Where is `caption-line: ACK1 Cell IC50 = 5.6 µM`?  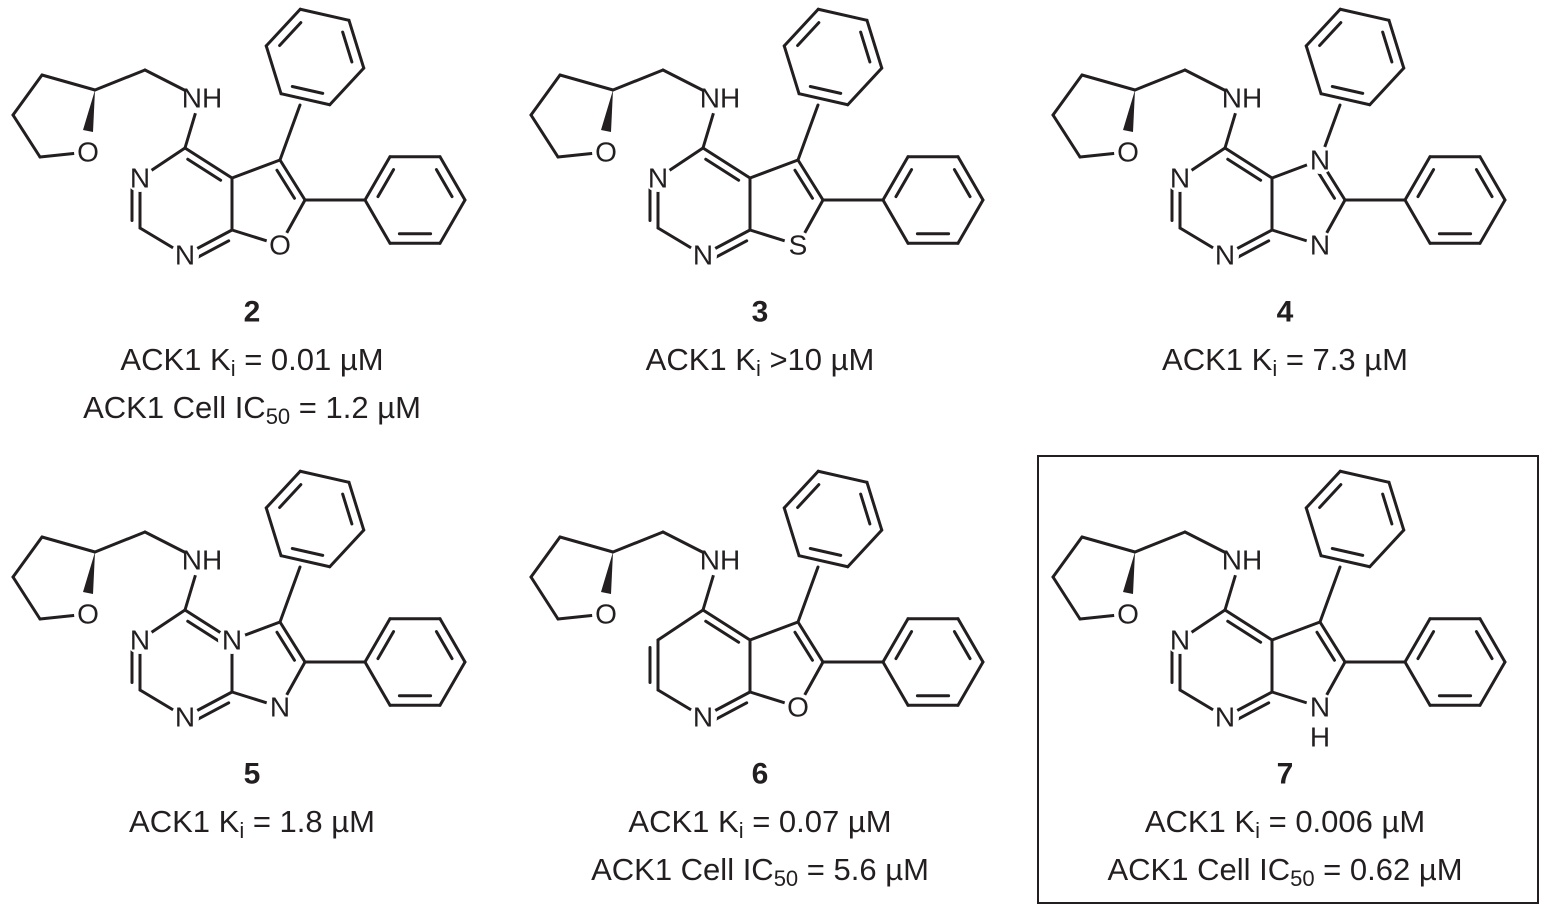
caption-line: ACK1 Cell IC50 = 5.6 µM is located at coordinates (760, 871).